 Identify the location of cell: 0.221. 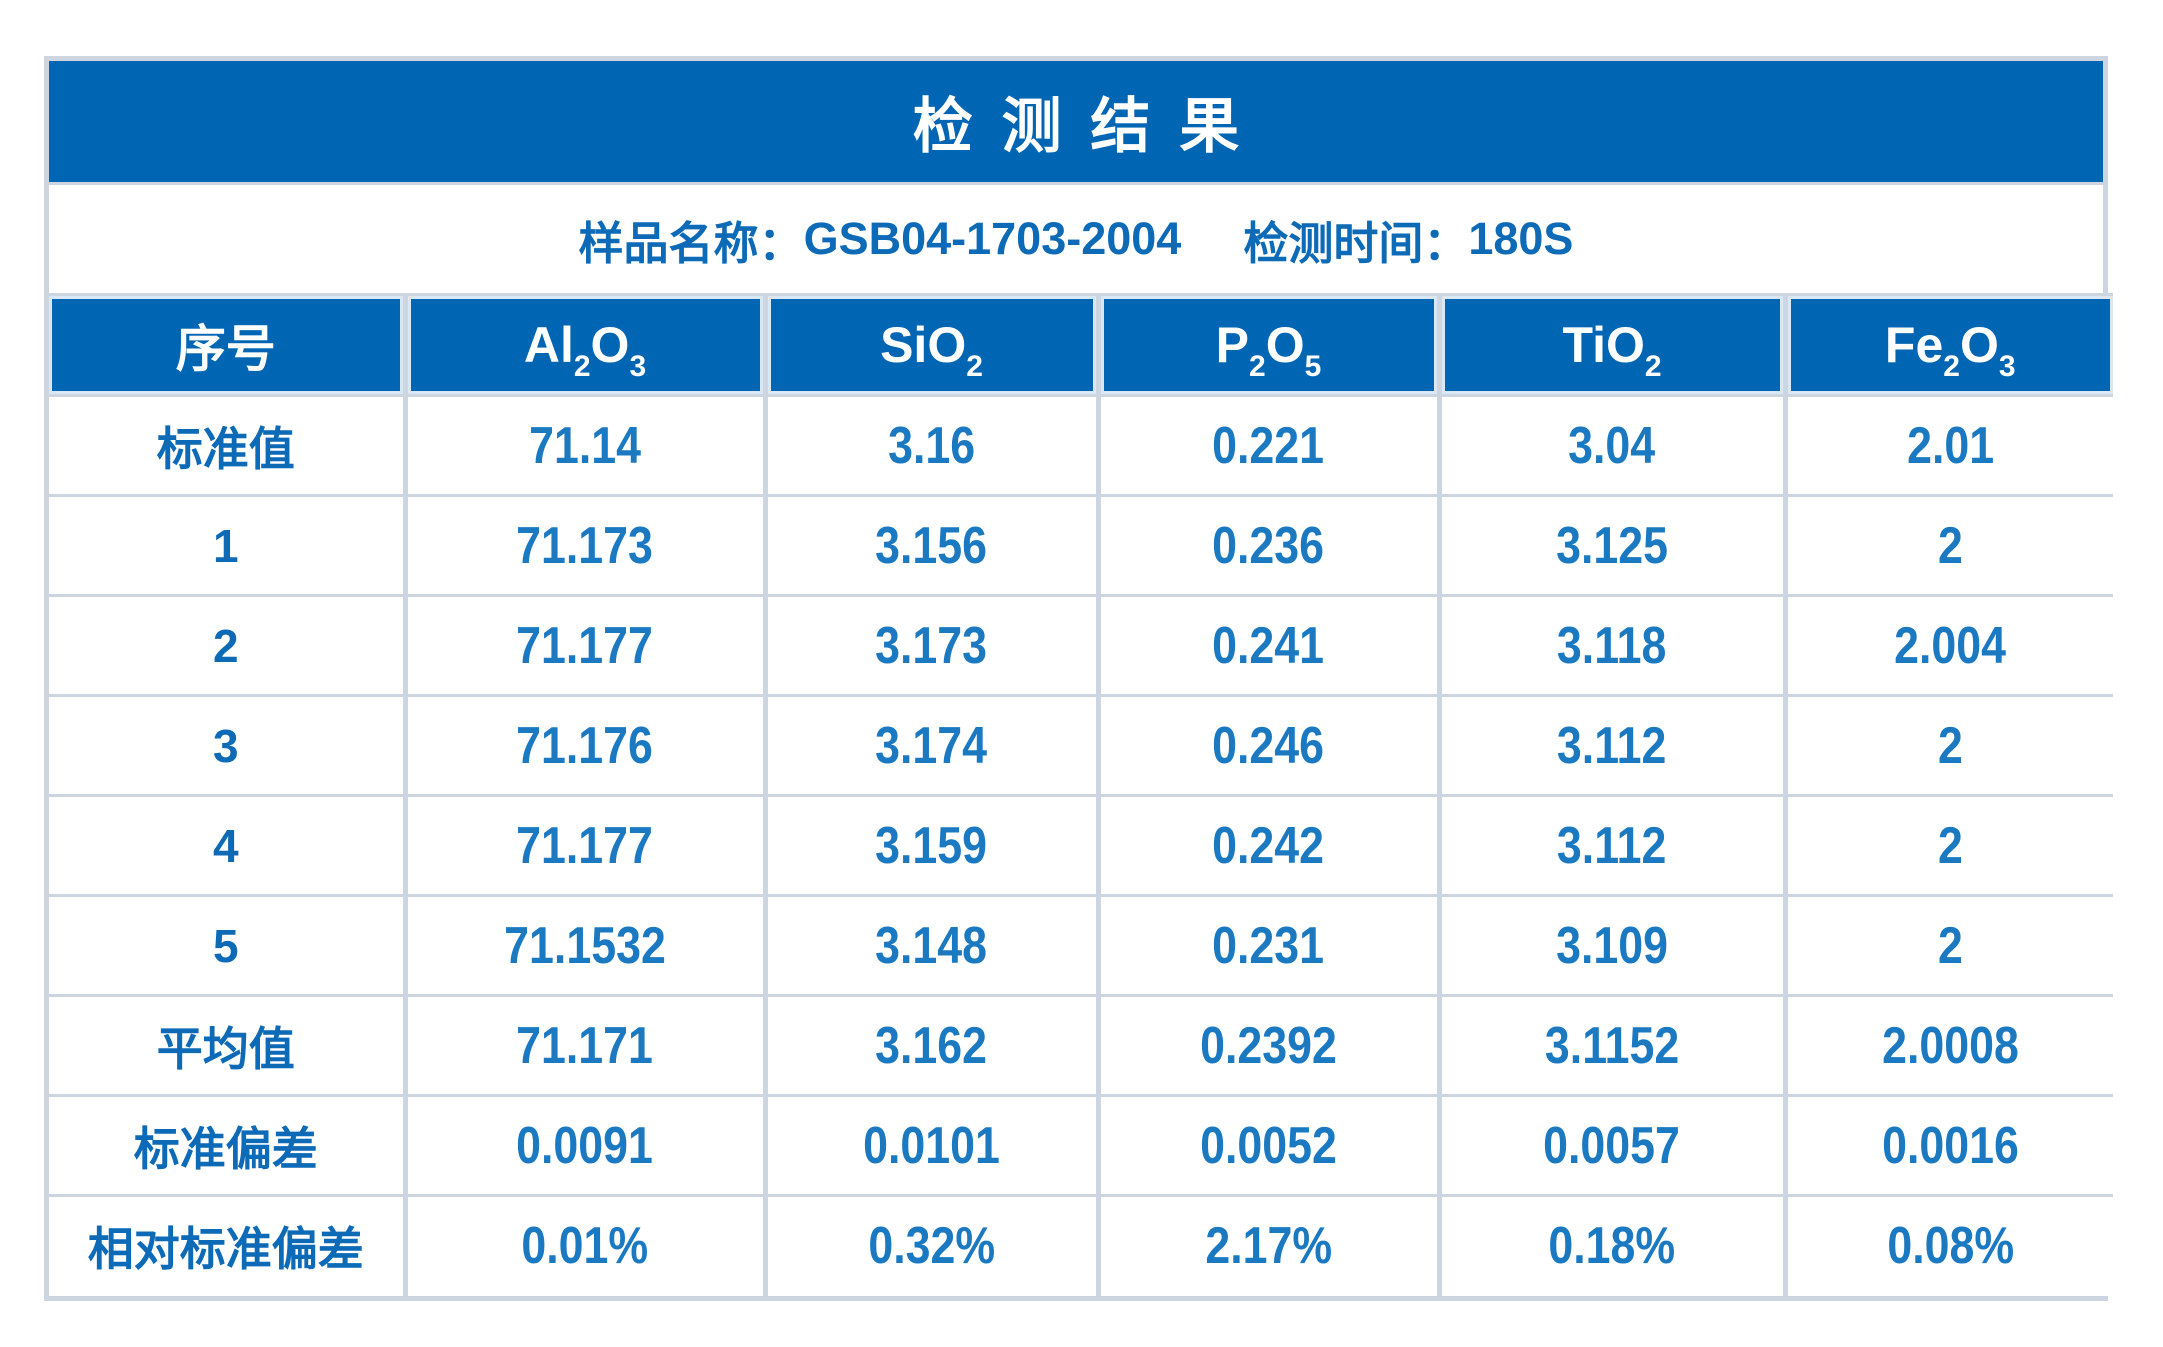
(1267, 445).